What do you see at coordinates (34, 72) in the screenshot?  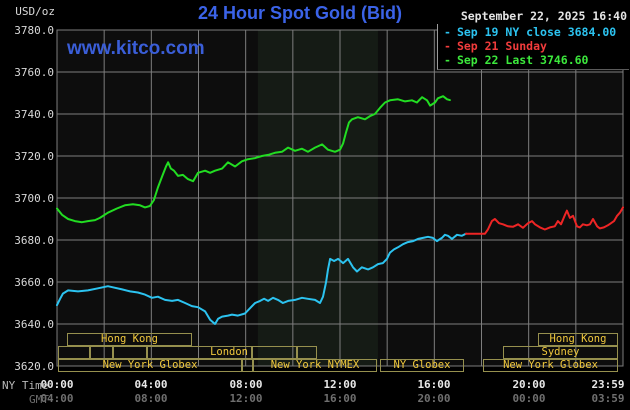 I see `y-tick-label: 3760.0` at bounding box center [34, 72].